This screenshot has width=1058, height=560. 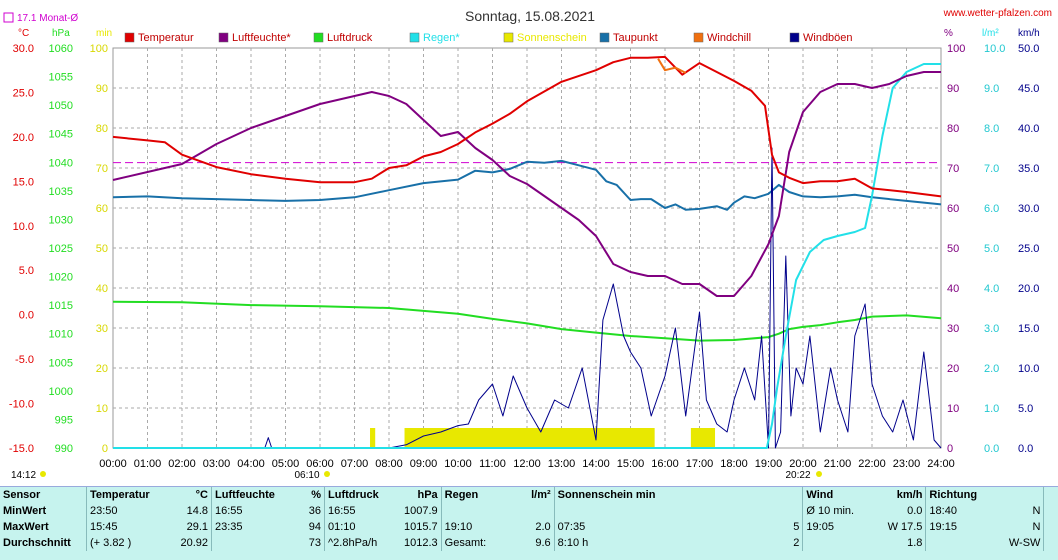 What do you see at coordinates (362, 511) in the screenshot?
I see `stat-p_time: 16:55` at bounding box center [362, 511].